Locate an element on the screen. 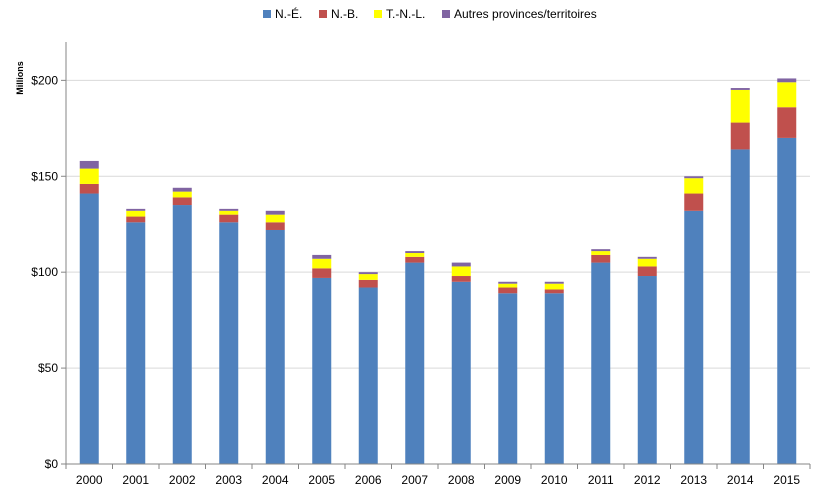  x-tick-label: 2011 is located at coordinates (601, 480).